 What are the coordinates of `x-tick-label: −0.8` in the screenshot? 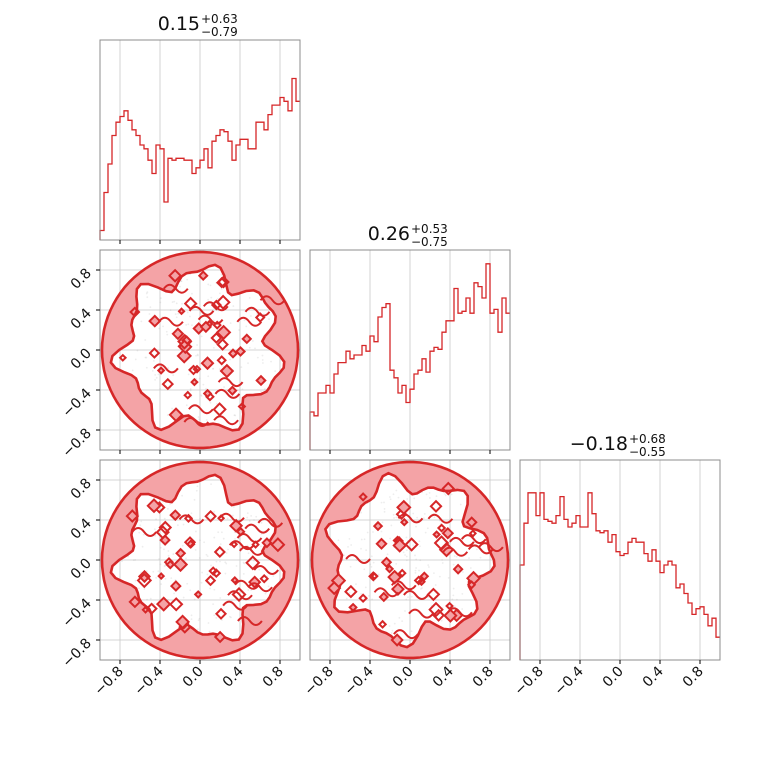 It's located at (318, 681).